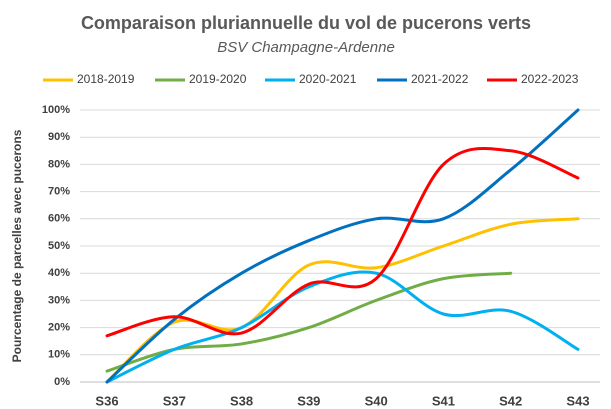  What do you see at coordinates (510, 400) in the screenshot?
I see `x-tick-label: S42` at bounding box center [510, 400].